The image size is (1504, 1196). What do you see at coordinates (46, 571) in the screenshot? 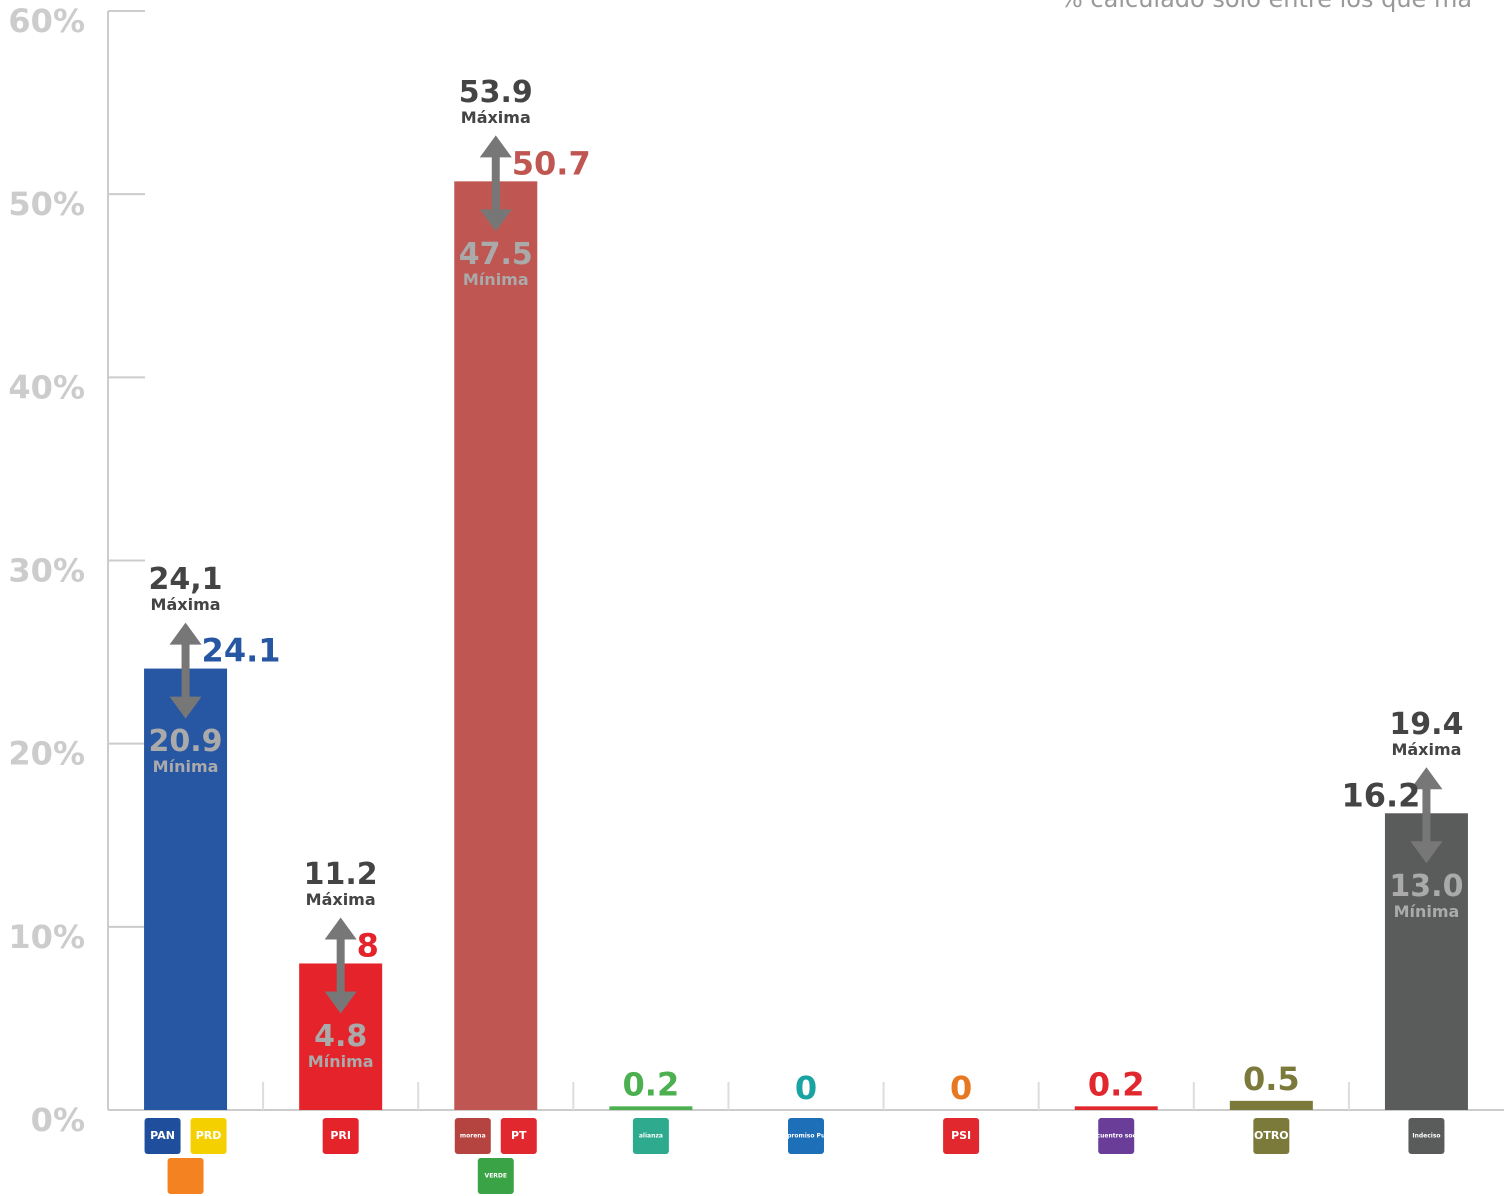
I see `y-tick-label: 30%` at bounding box center [46, 571].